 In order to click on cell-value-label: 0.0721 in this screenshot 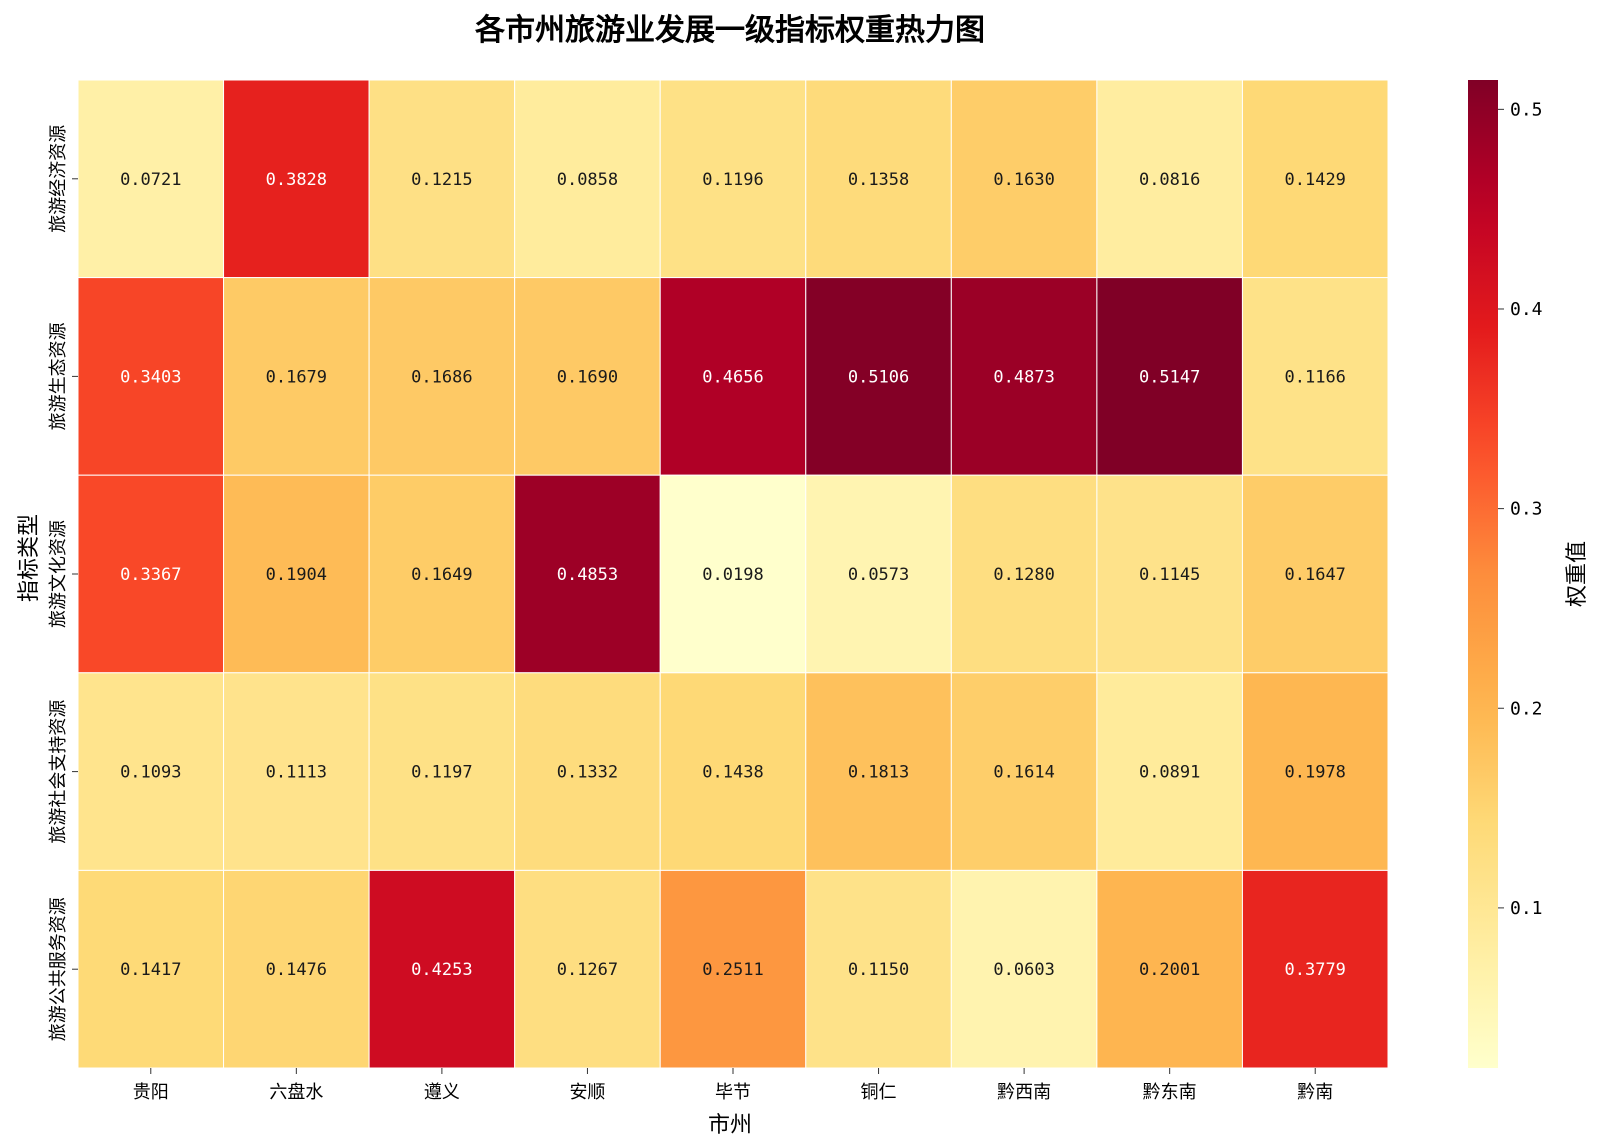, I will do `click(150, 180)`.